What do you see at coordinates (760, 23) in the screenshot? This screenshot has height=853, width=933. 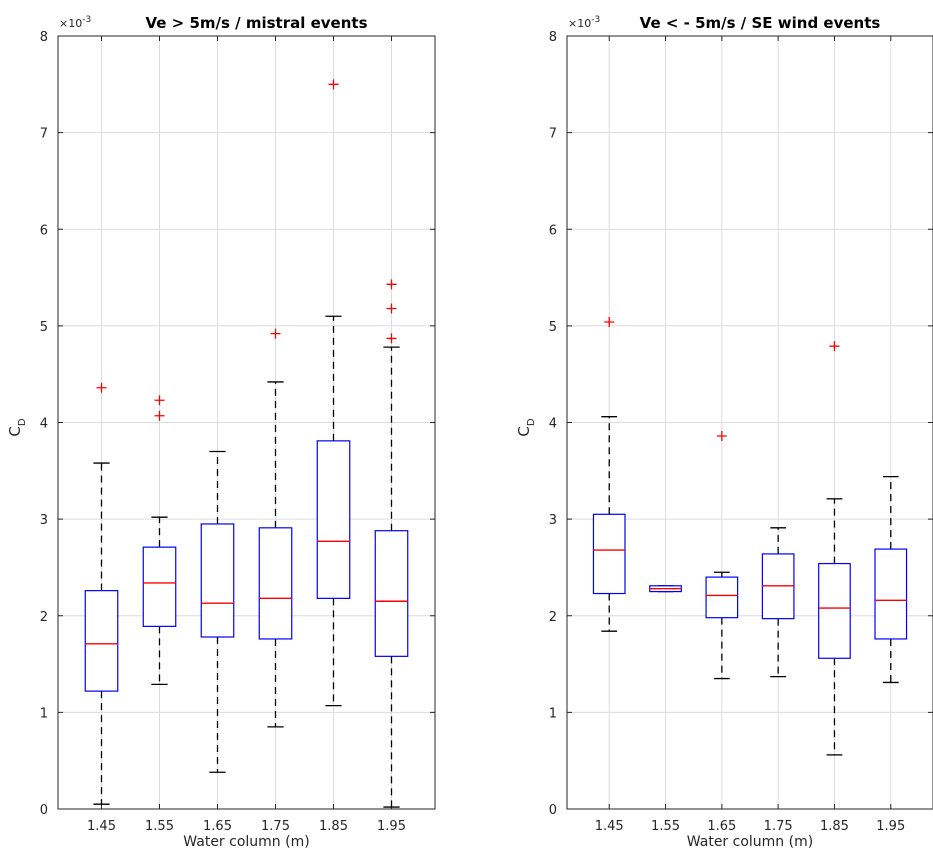 I see `chart-title: Ve < - 5m/s / SE wind events` at bounding box center [760, 23].